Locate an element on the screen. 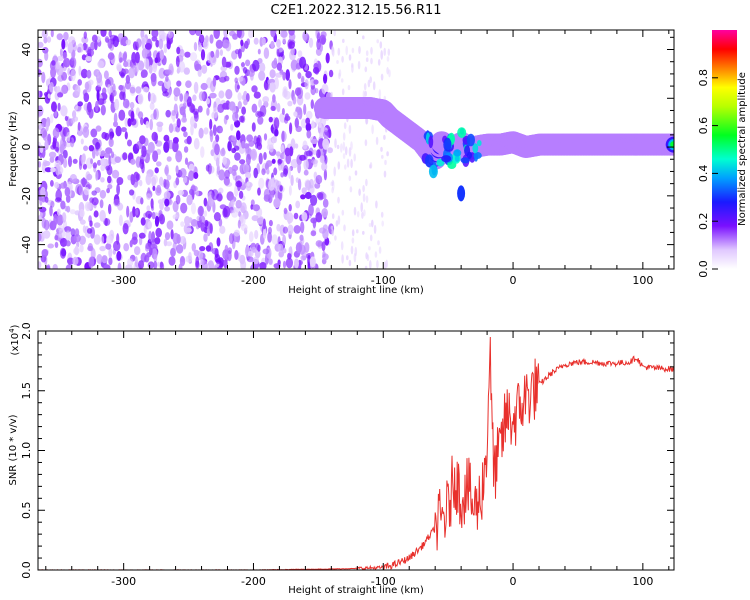 This screenshot has height=600, width=750. spectrogram-ridge is located at coordinates (493, 149).